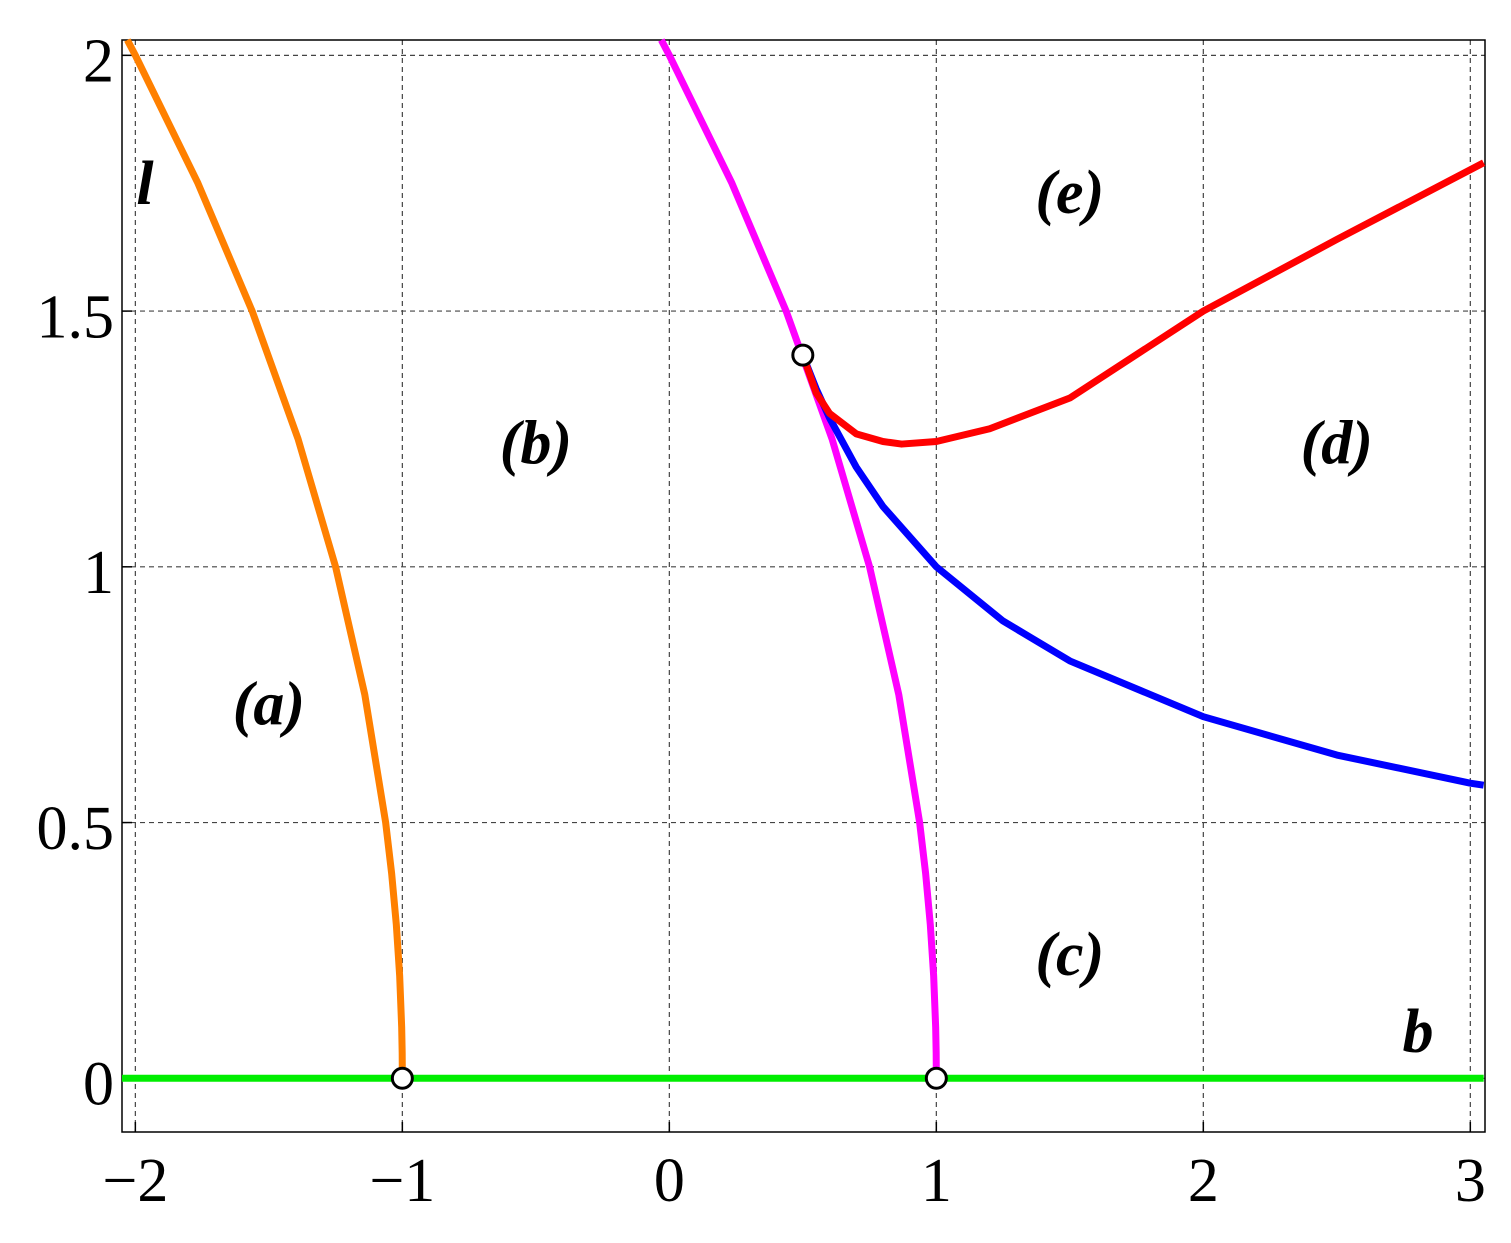  What do you see at coordinates (98, 573) in the screenshot?
I see `y-tick-label: 1` at bounding box center [98, 573].